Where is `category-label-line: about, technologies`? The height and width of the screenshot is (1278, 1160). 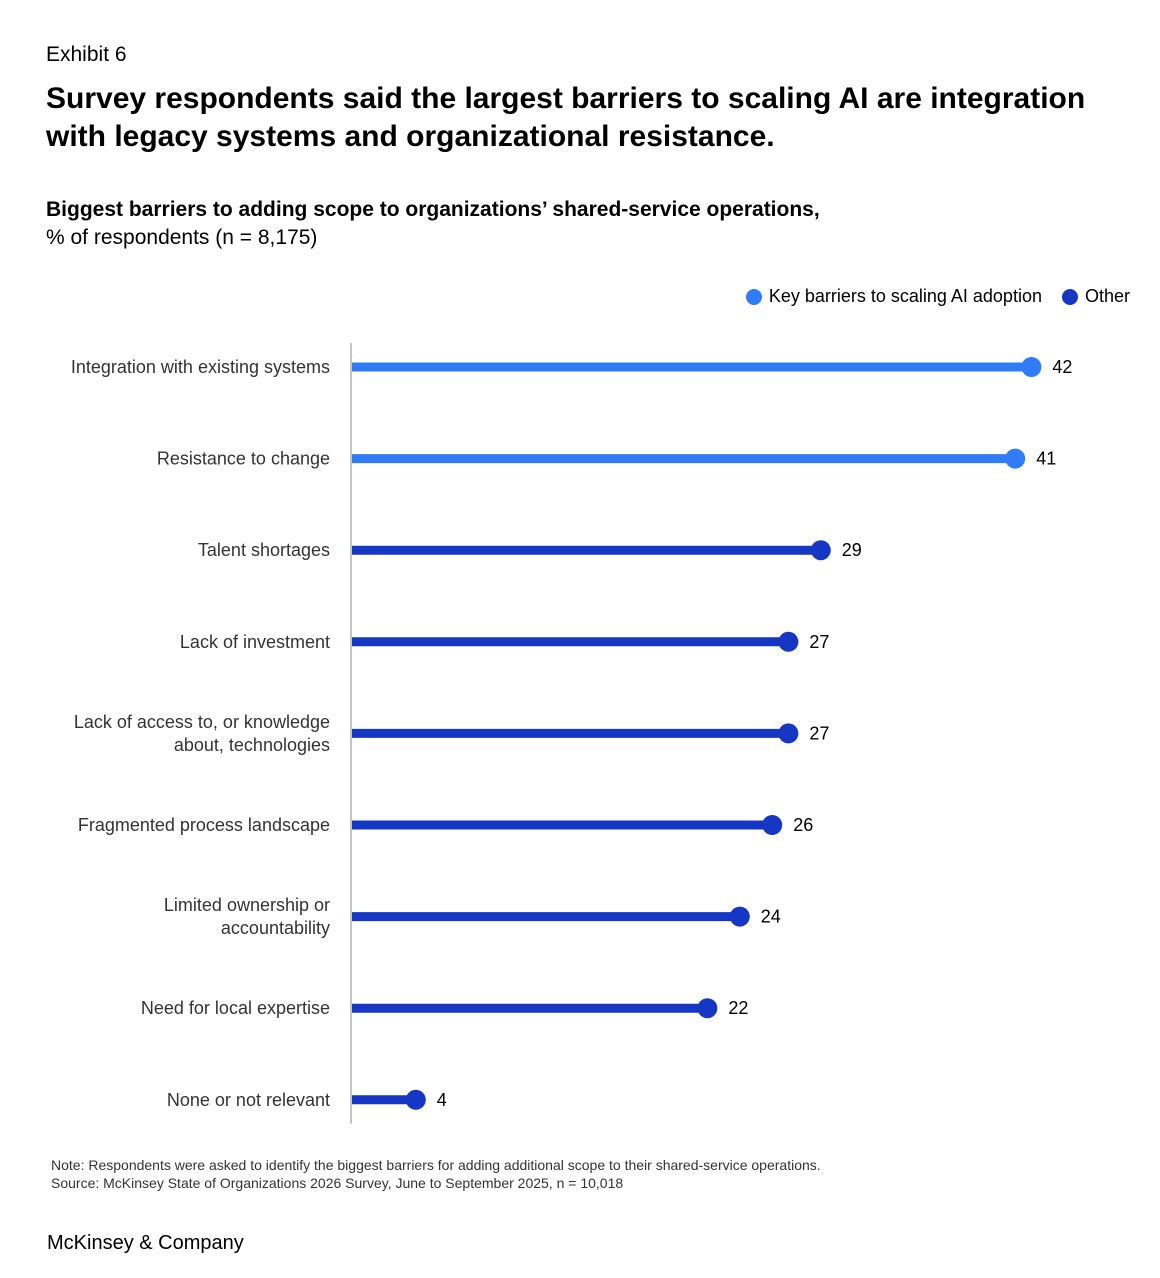
category-label-line: about, technologies is located at coordinates (252, 745).